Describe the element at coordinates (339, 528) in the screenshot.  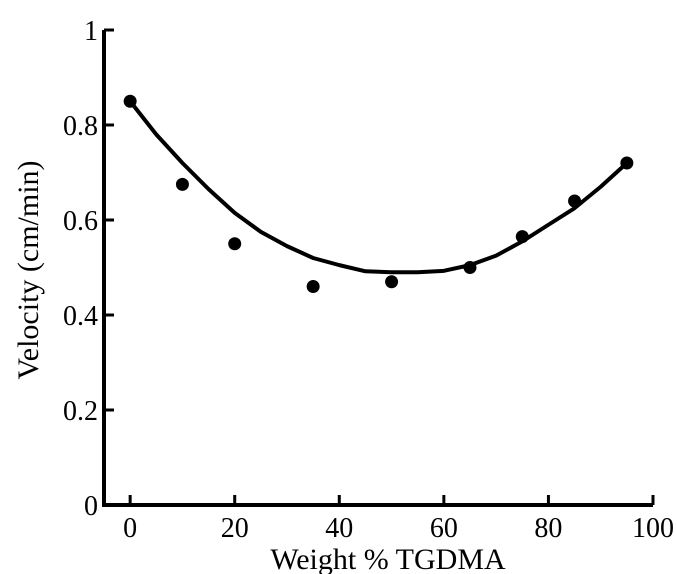
I see `x-tick-label: 40` at that location.